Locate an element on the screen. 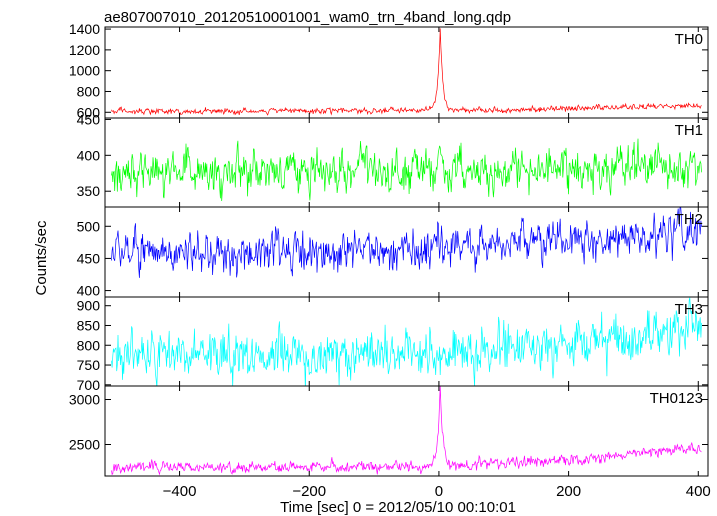 Image resolution: width=717 pixels, height=516 pixels. series-line-th3 is located at coordinates (406, 341).